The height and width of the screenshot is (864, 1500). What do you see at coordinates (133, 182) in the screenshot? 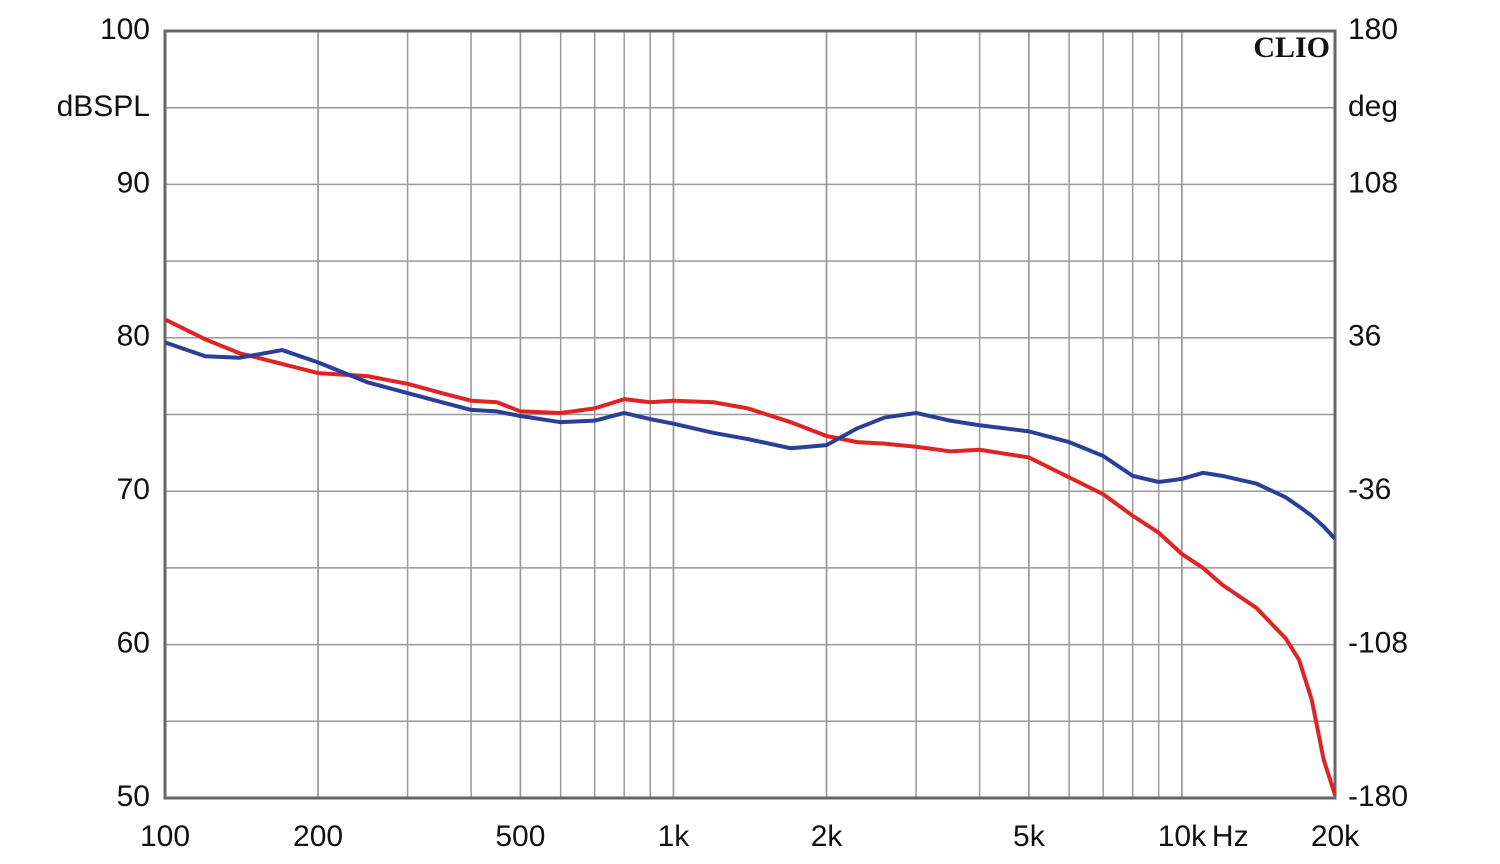
I see `y-tick-label: 90` at bounding box center [133, 182].